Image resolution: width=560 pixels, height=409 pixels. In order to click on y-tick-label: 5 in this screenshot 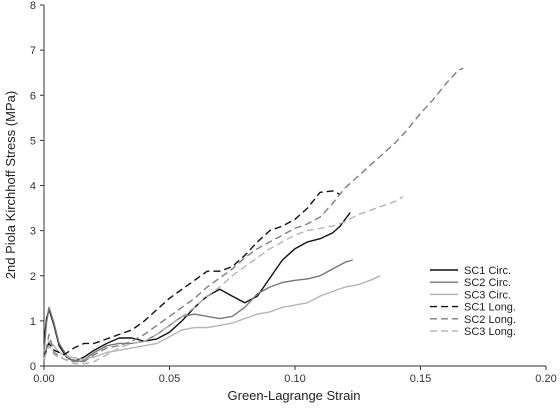, I will do `click(33, 141)`.